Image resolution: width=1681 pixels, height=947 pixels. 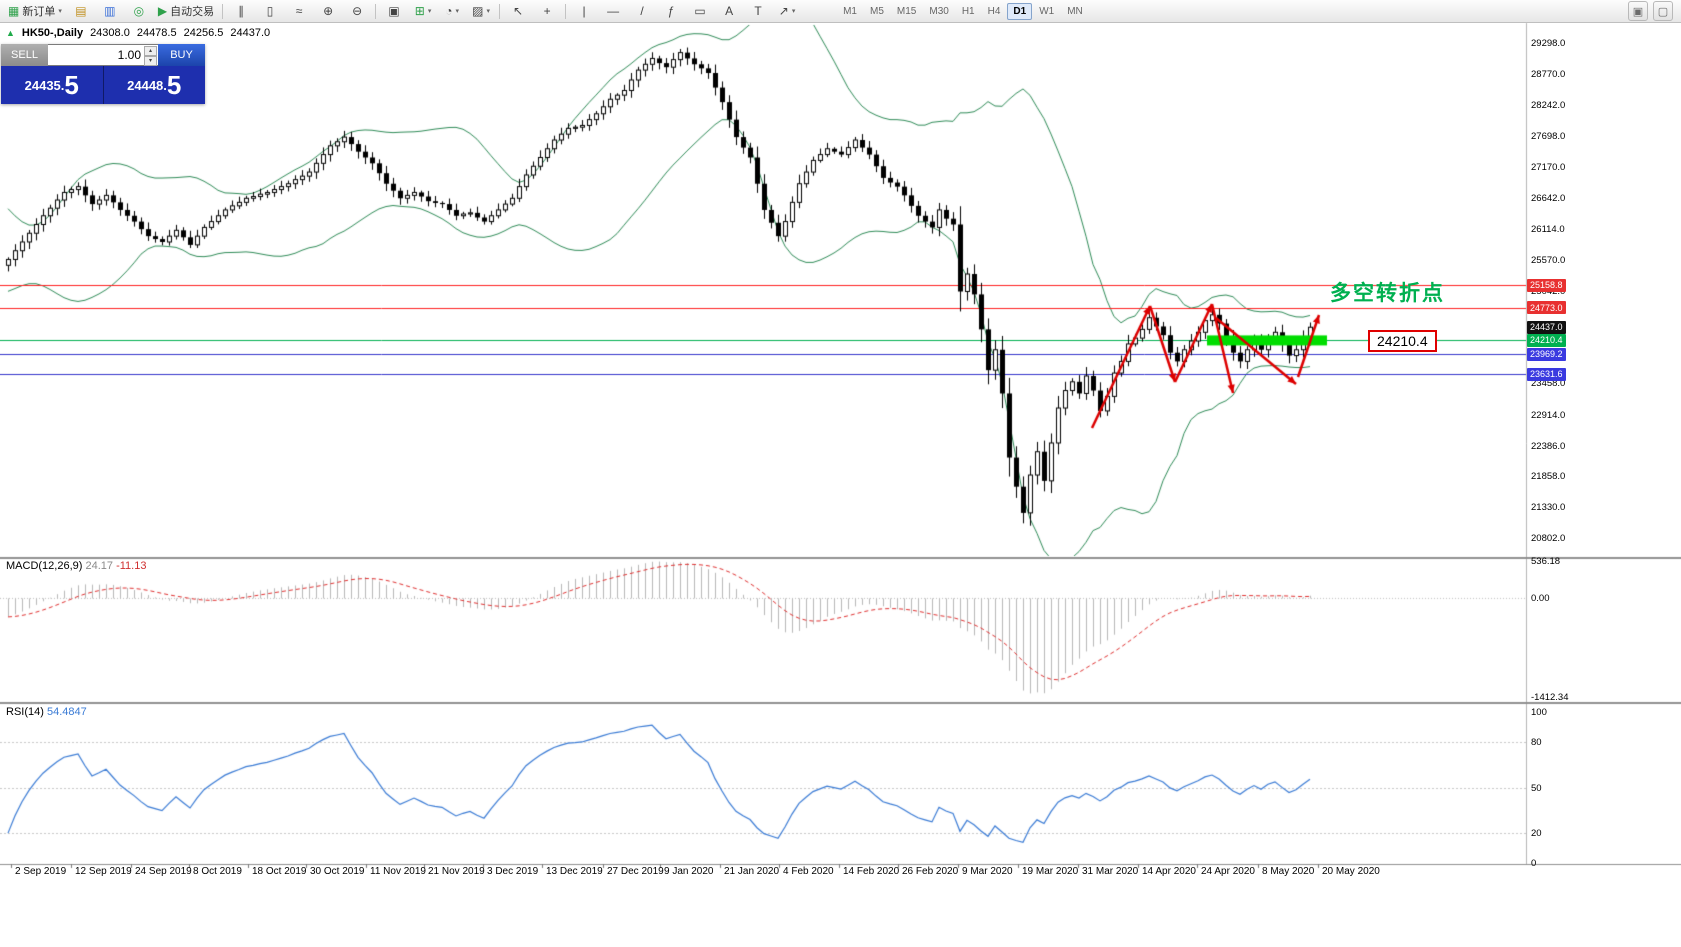 What do you see at coordinates (66, 712) in the screenshot?
I see `rsi-value: 54.4847` at bounding box center [66, 712].